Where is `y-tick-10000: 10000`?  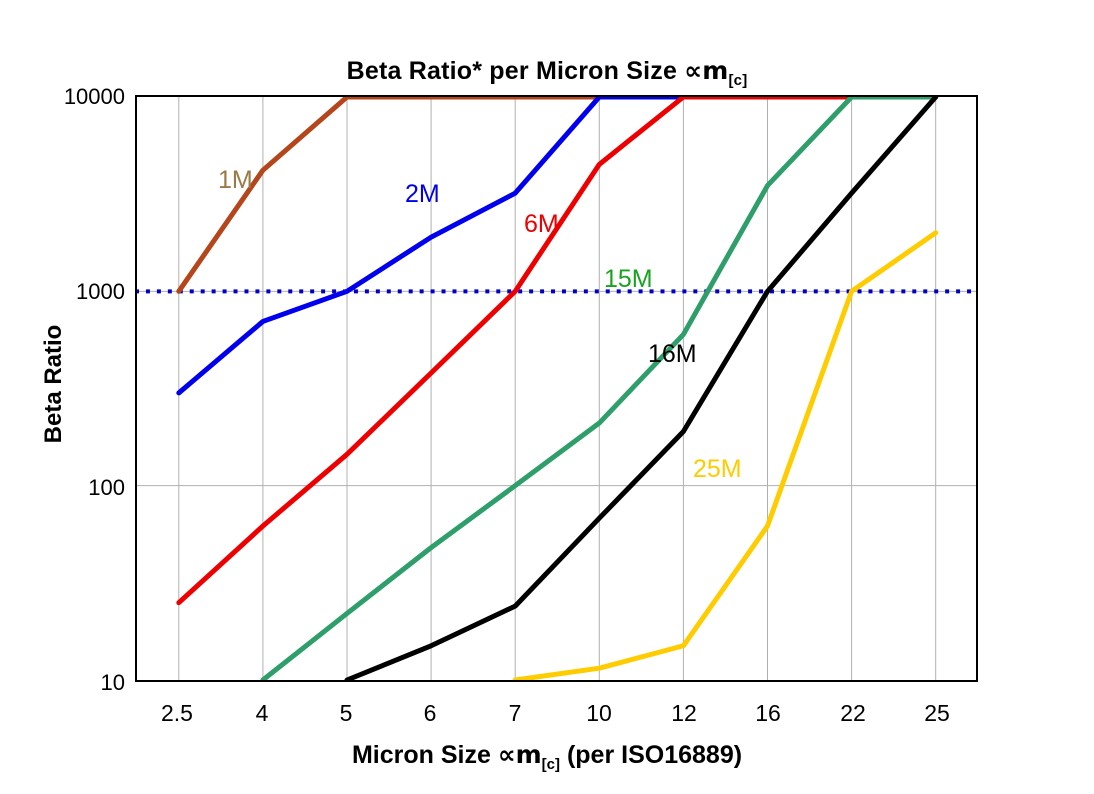 y-tick-10000: 10000 is located at coordinates (94, 96).